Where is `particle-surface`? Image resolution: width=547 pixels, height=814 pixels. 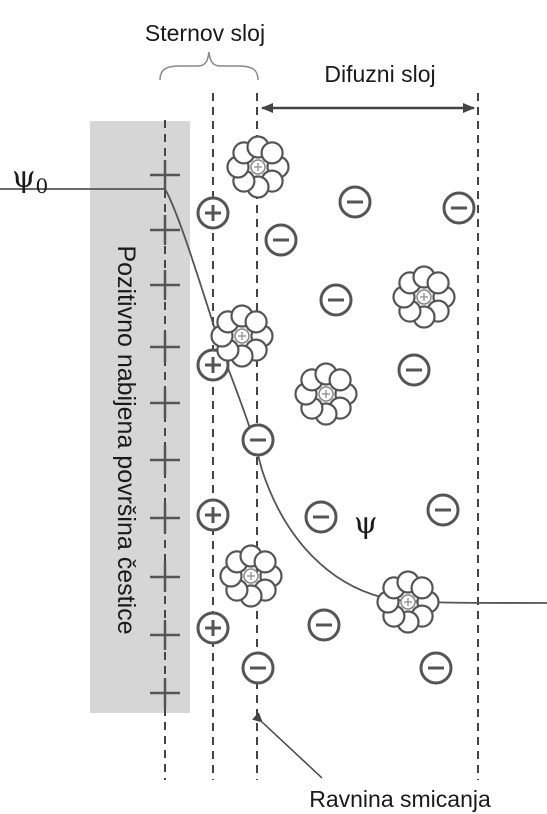
particle-surface is located at coordinates (140, 417).